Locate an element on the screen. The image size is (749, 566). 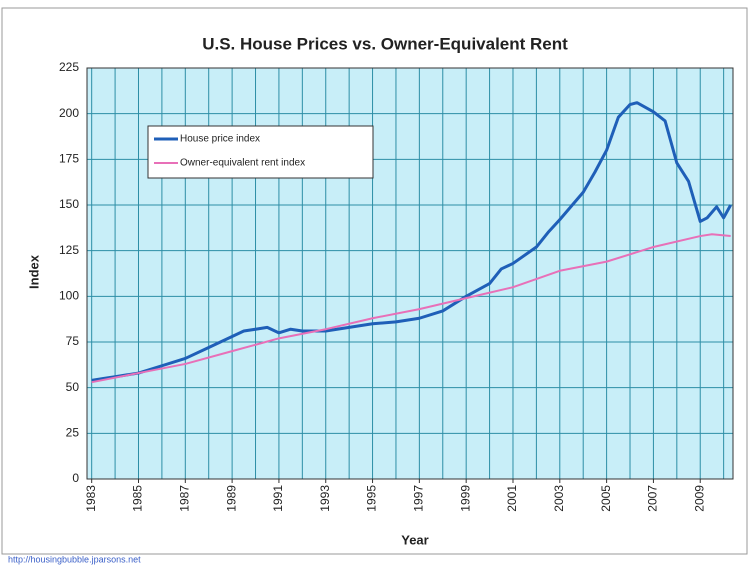
y-tick-label: 125 is located at coordinates (69, 250).